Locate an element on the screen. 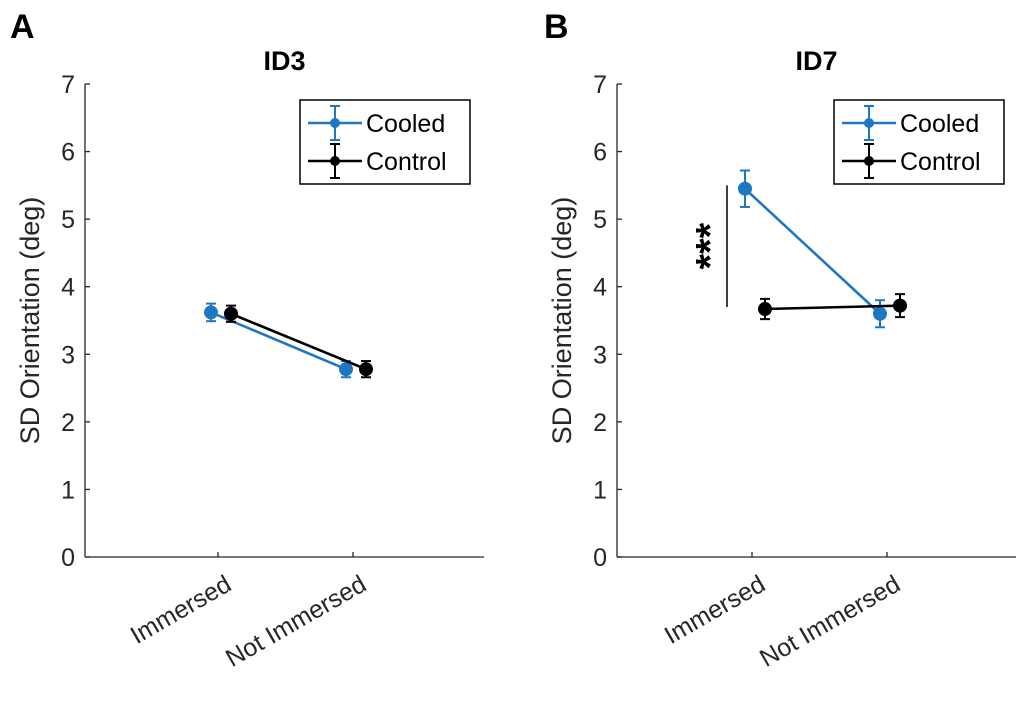 The height and width of the screenshot is (708, 1023). panel-label: A is located at coordinates (22, 27).